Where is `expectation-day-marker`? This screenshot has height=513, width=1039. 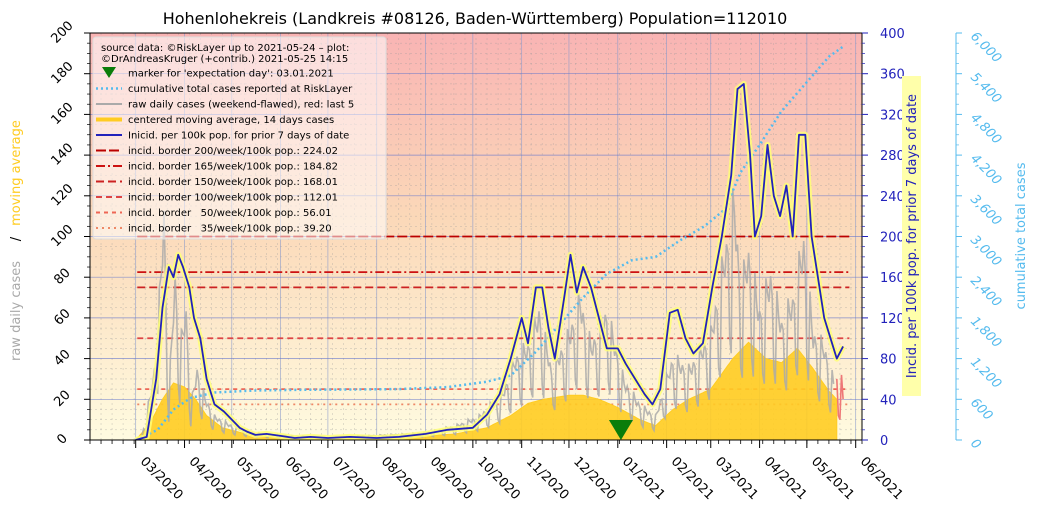
expectation-day-marker is located at coordinates (620, 430).